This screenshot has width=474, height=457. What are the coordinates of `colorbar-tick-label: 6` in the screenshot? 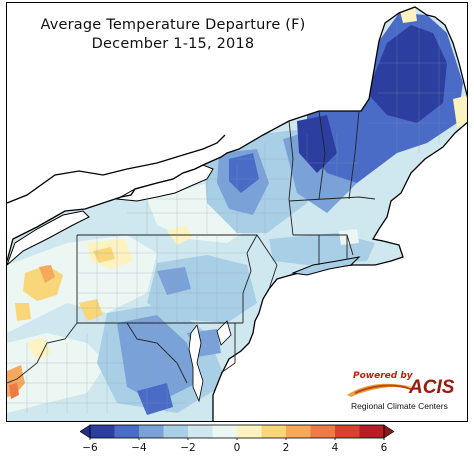 It's located at (384, 448).